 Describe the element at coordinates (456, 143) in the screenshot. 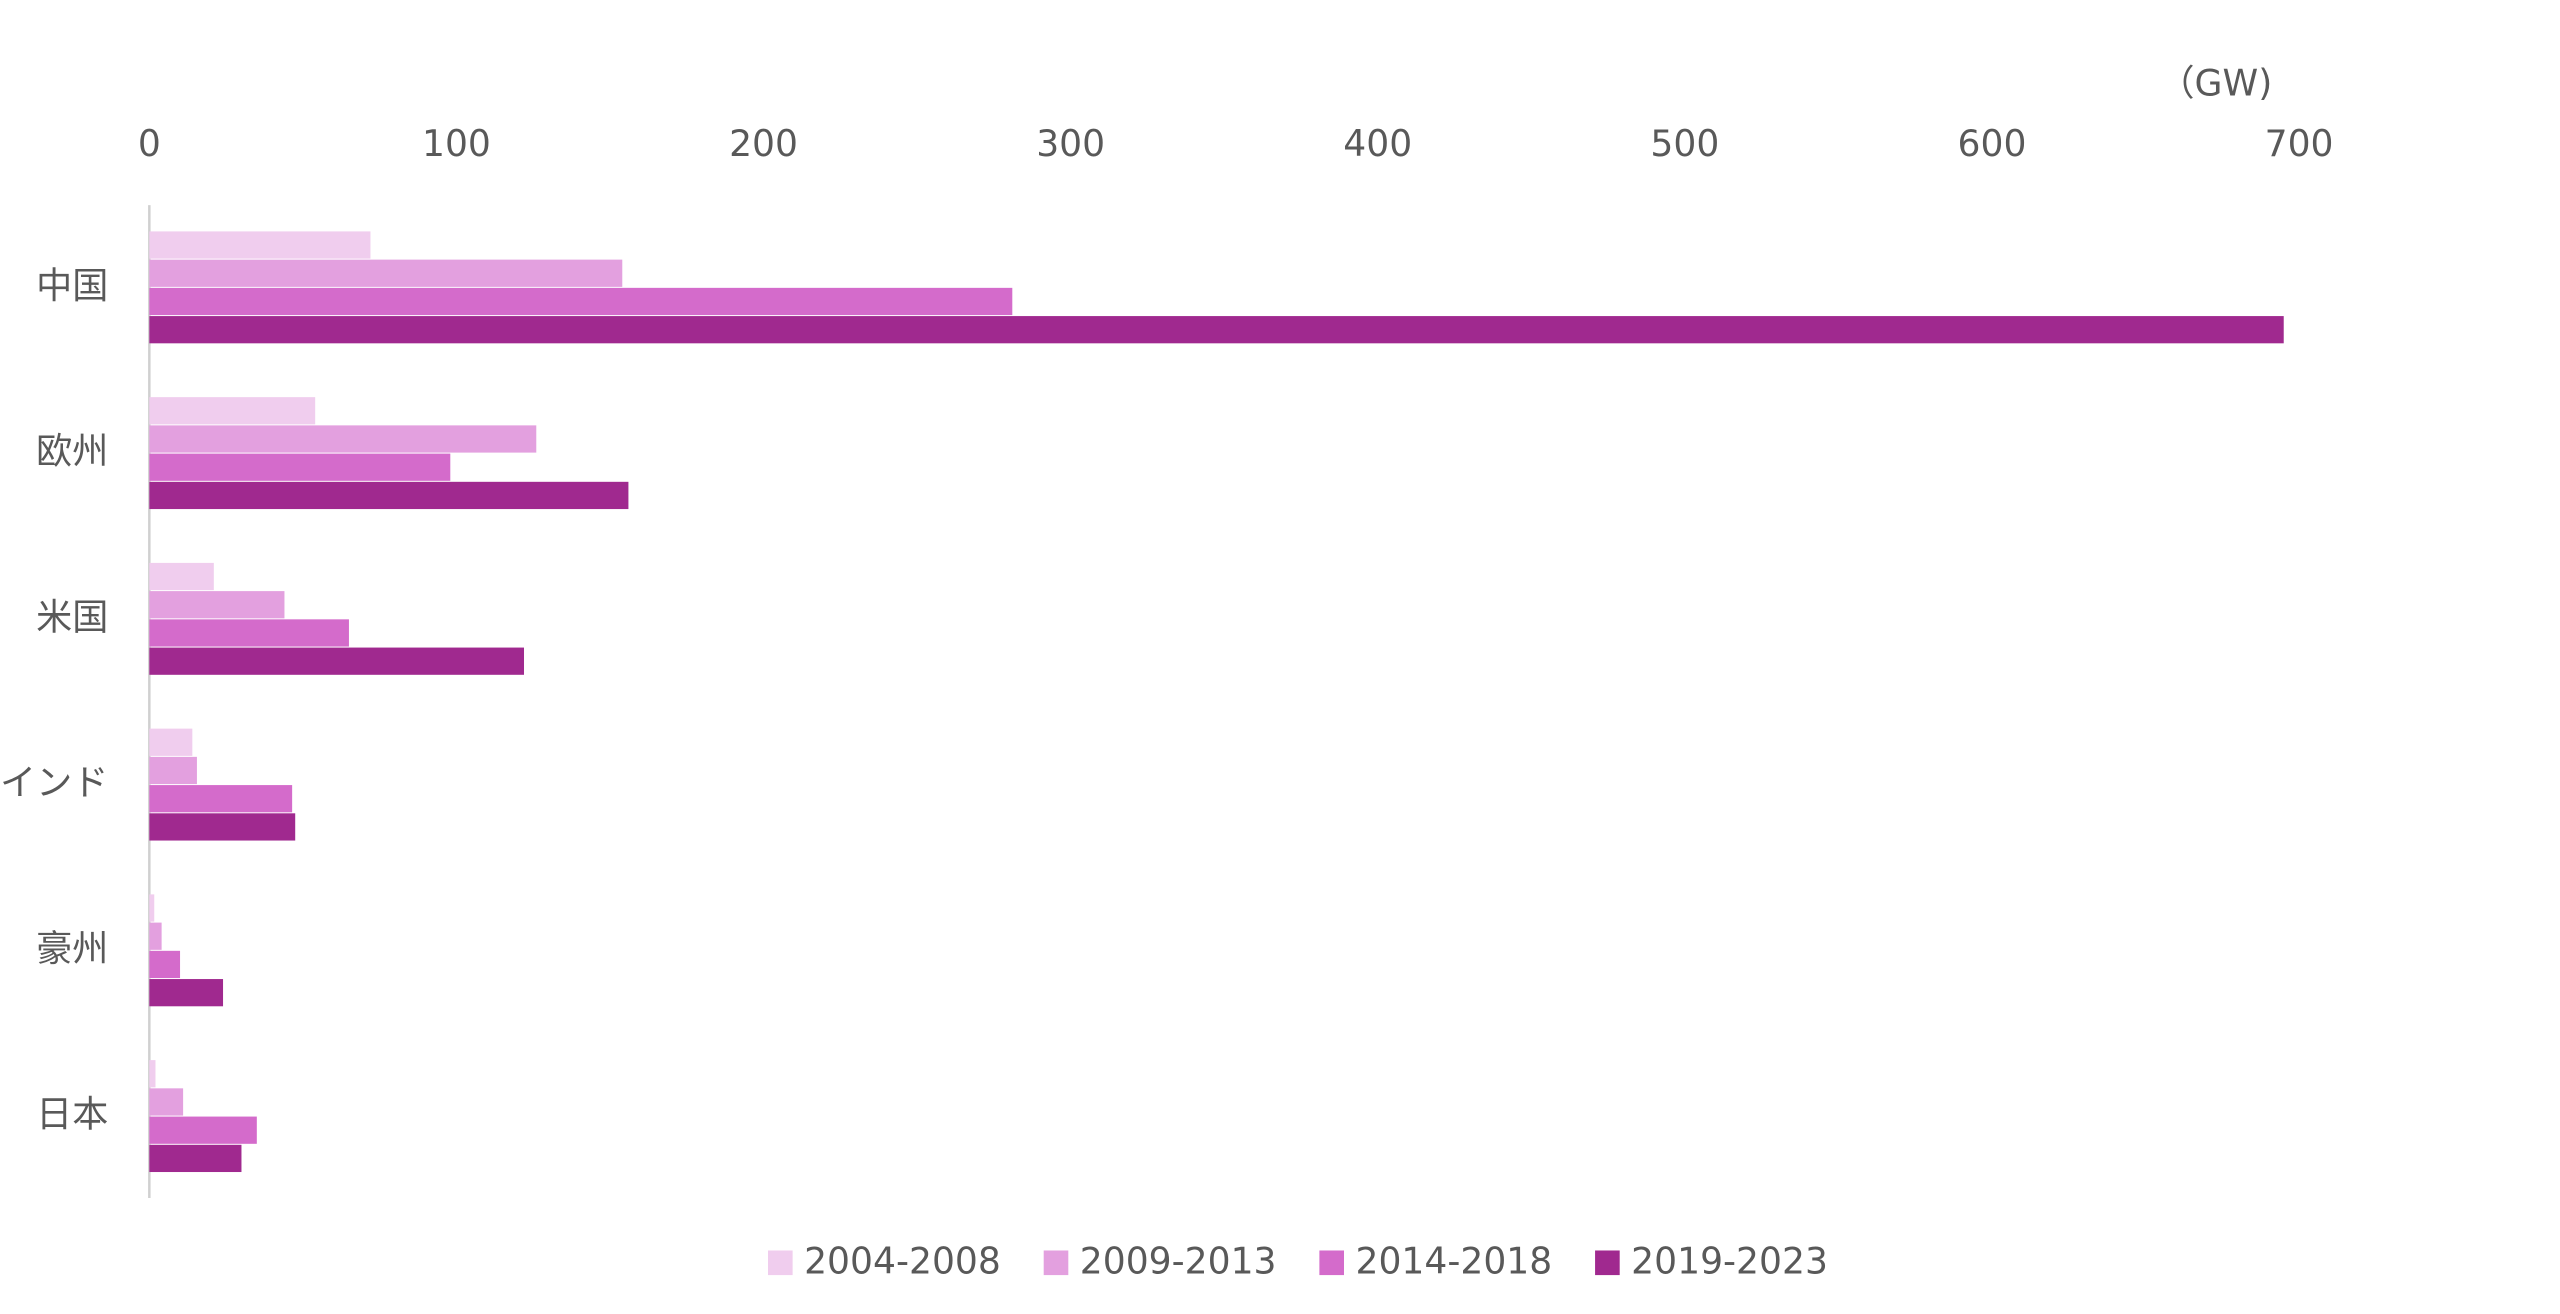

I see `x-tick-label: 100` at that location.